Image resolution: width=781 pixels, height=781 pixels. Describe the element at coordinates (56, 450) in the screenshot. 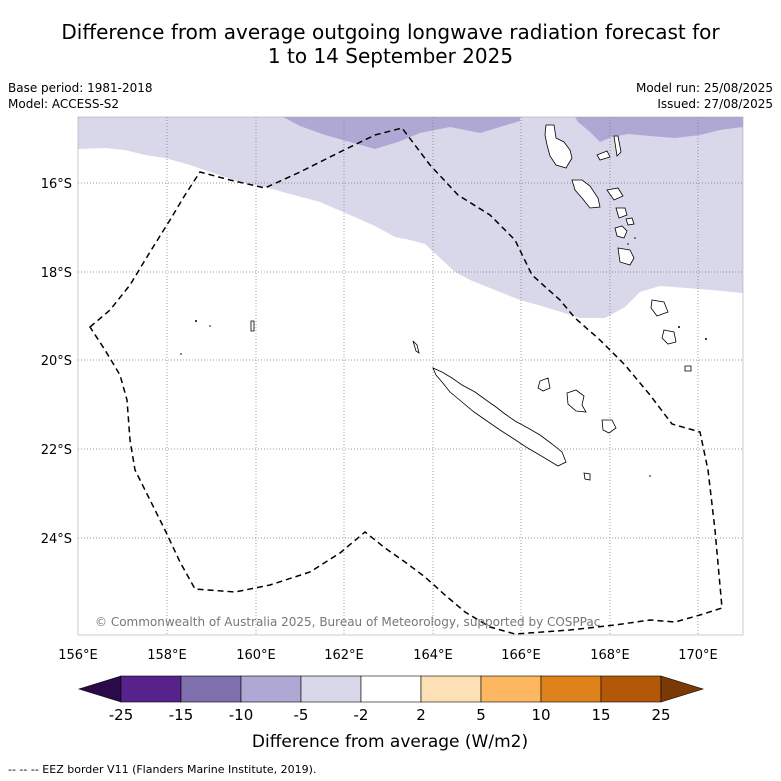

I see `lat-tick-label: 22°S` at that location.